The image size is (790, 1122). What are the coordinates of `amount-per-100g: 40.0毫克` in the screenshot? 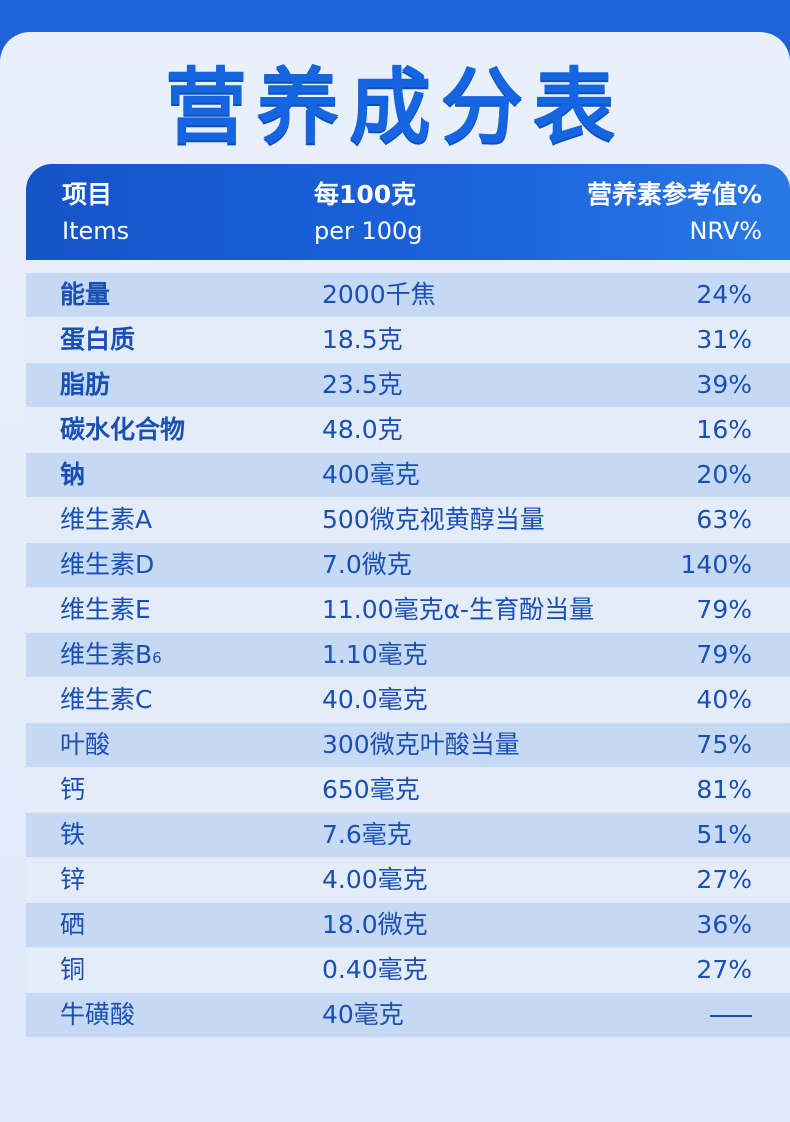 It's located at (375, 699).